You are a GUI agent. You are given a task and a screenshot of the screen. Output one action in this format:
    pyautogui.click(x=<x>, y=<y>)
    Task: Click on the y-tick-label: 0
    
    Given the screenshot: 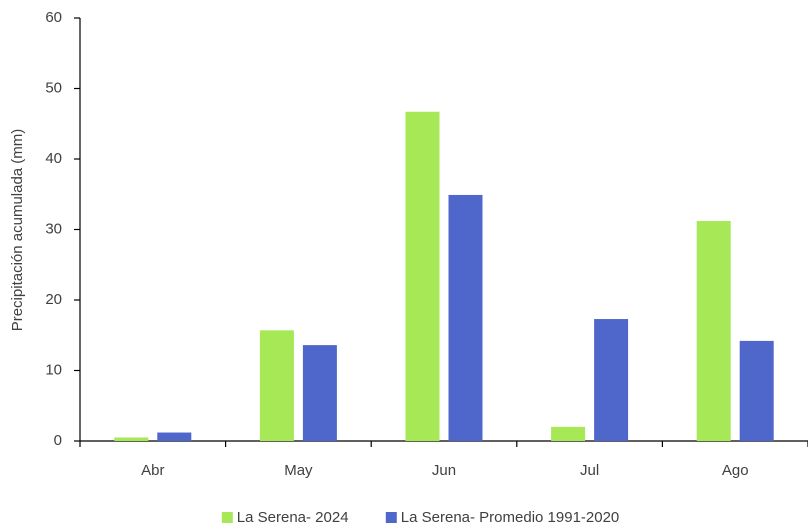 What is the action you would take?
    pyautogui.click(x=58, y=440)
    